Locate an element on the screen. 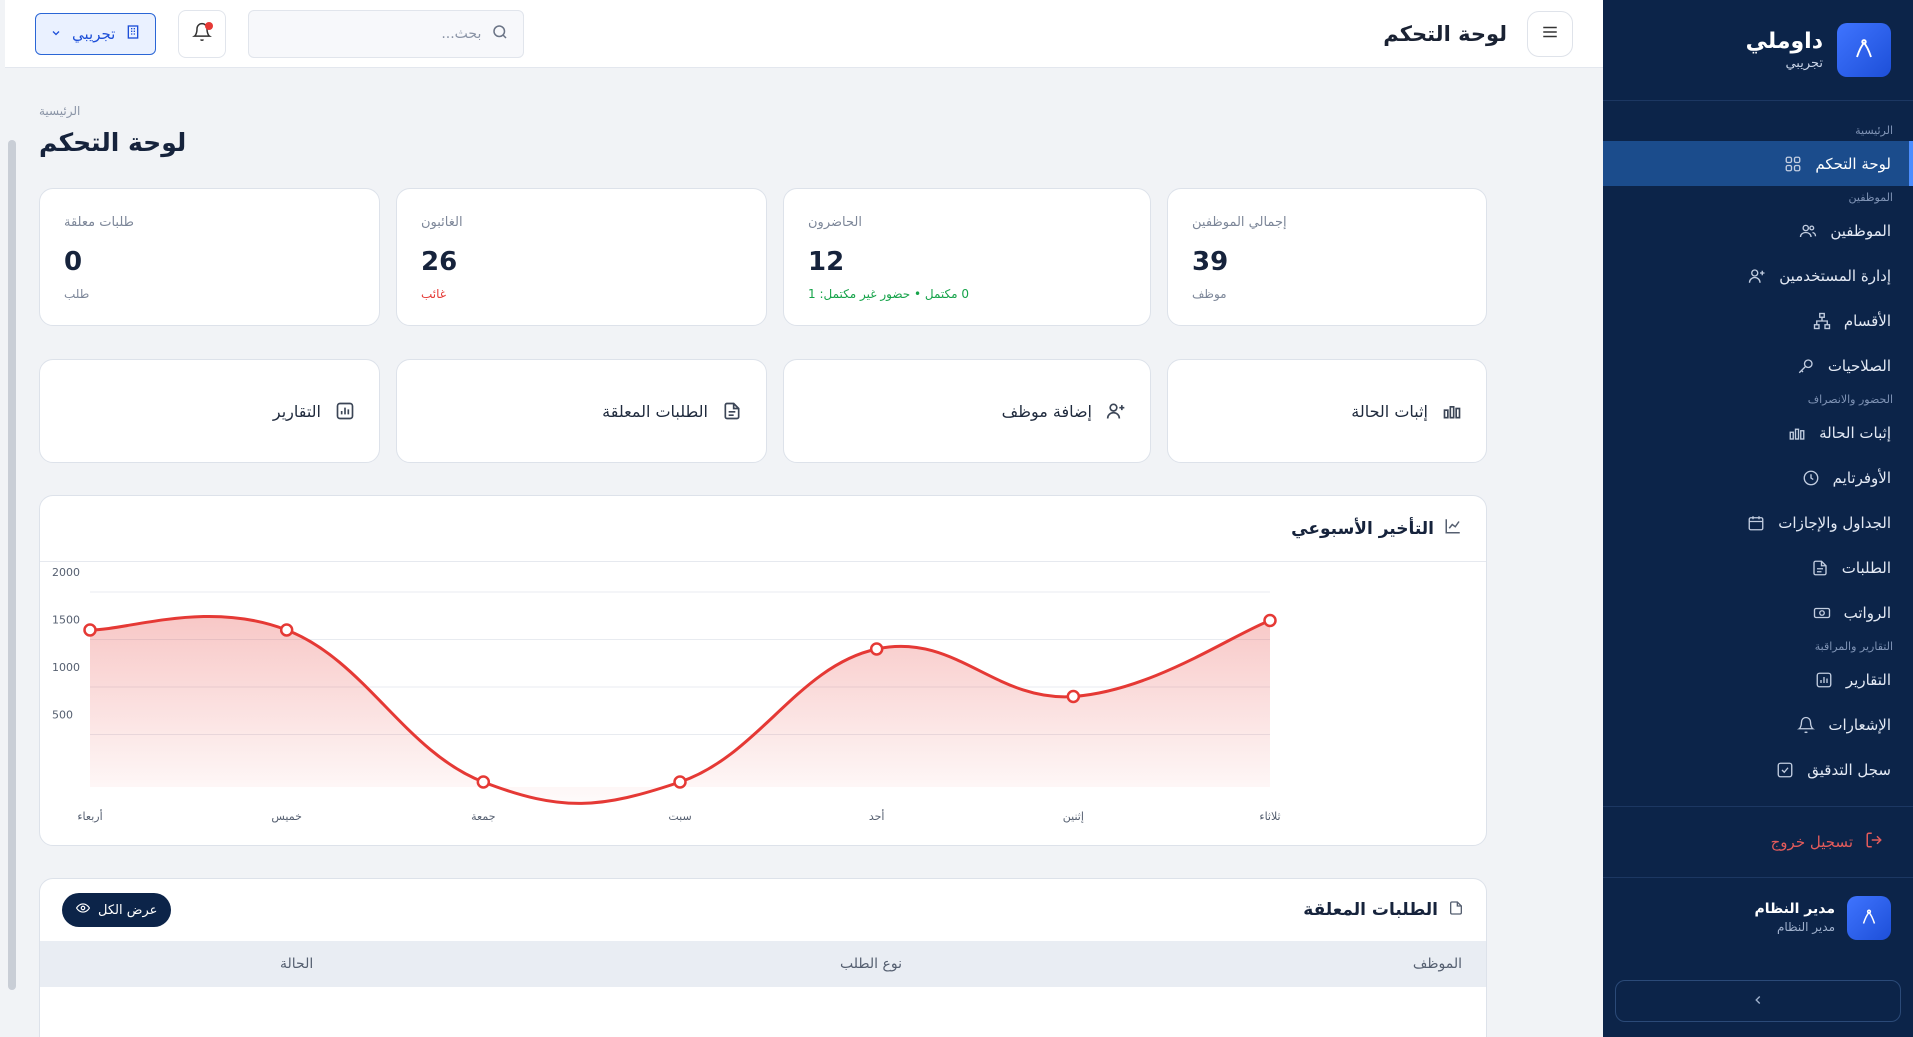 The image size is (1913, 1037). stat-card-total-employees: إجمالي الموظفين 39 موظف is located at coordinates (1327, 257).